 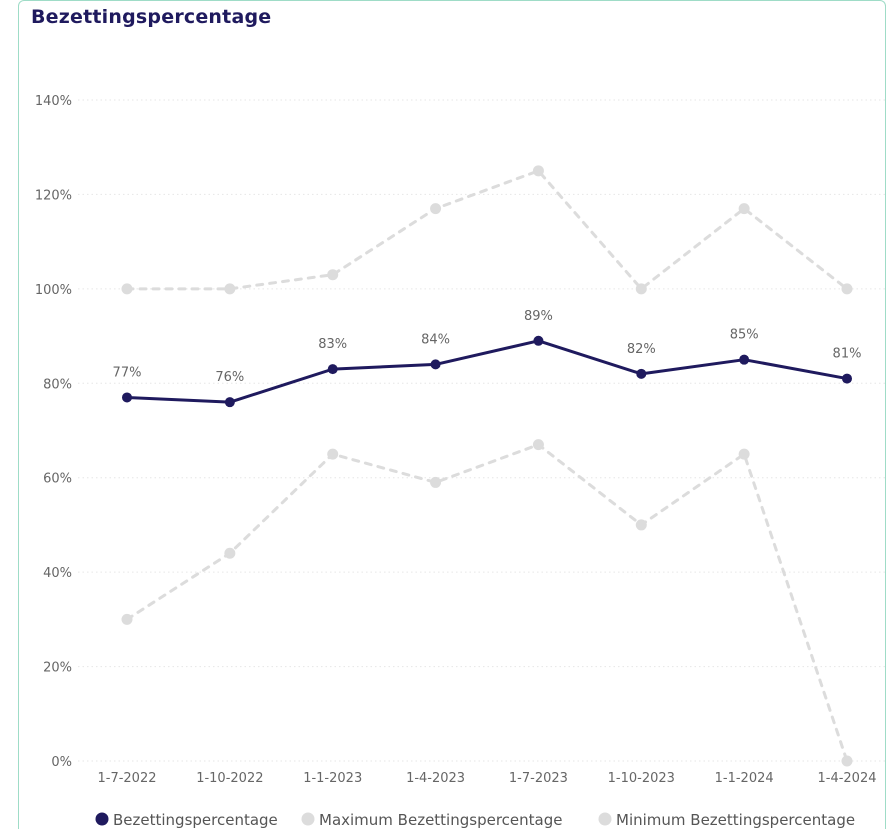 I want to click on y-tick-label: 60%, so click(x=57, y=479).